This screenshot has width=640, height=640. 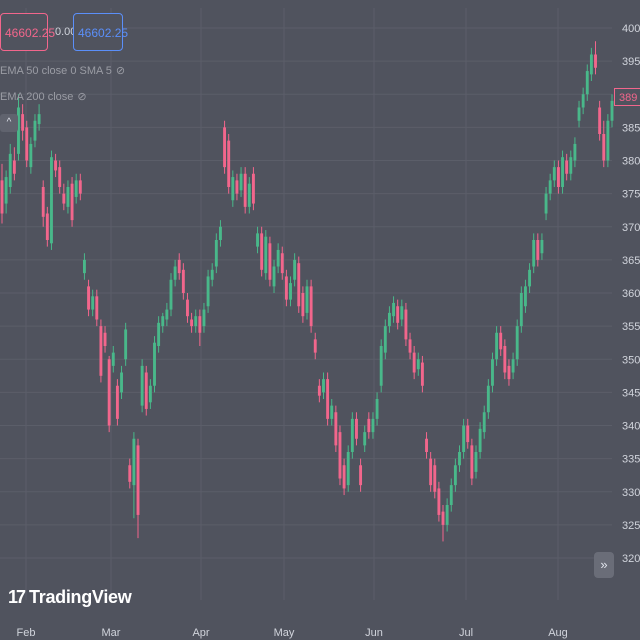 What do you see at coordinates (604, 565) in the screenshot?
I see `scroll-to-realtime-button: »` at bounding box center [604, 565].